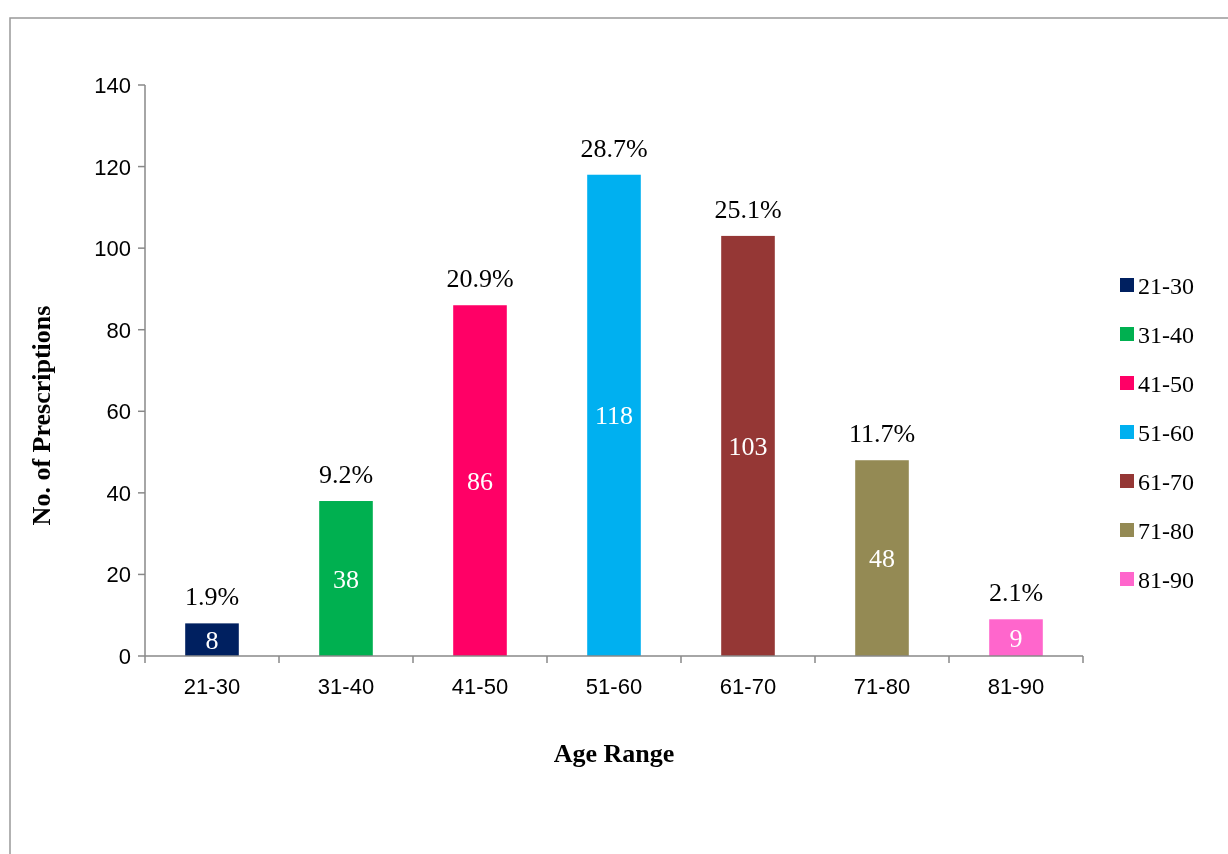 This screenshot has width=1228, height=854. I want to click on data-label: 48, so click(882, 559).